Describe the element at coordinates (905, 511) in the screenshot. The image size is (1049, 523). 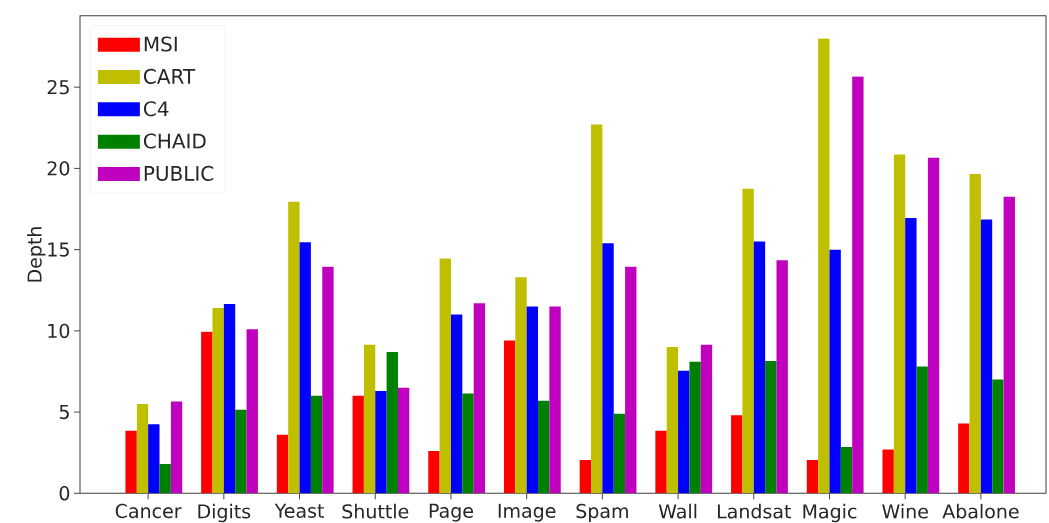
I see `x-tick-label: Wine` at that location.